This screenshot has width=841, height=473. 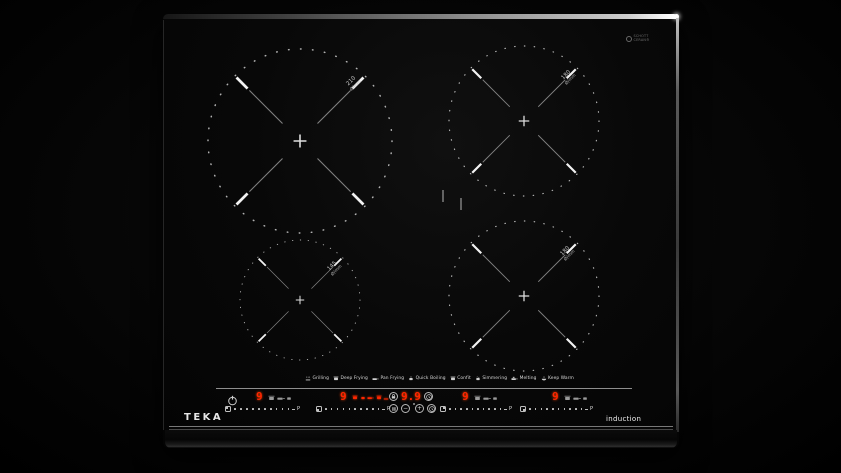 I want to click on function-label: Simmering, so click(x=495, y=378).